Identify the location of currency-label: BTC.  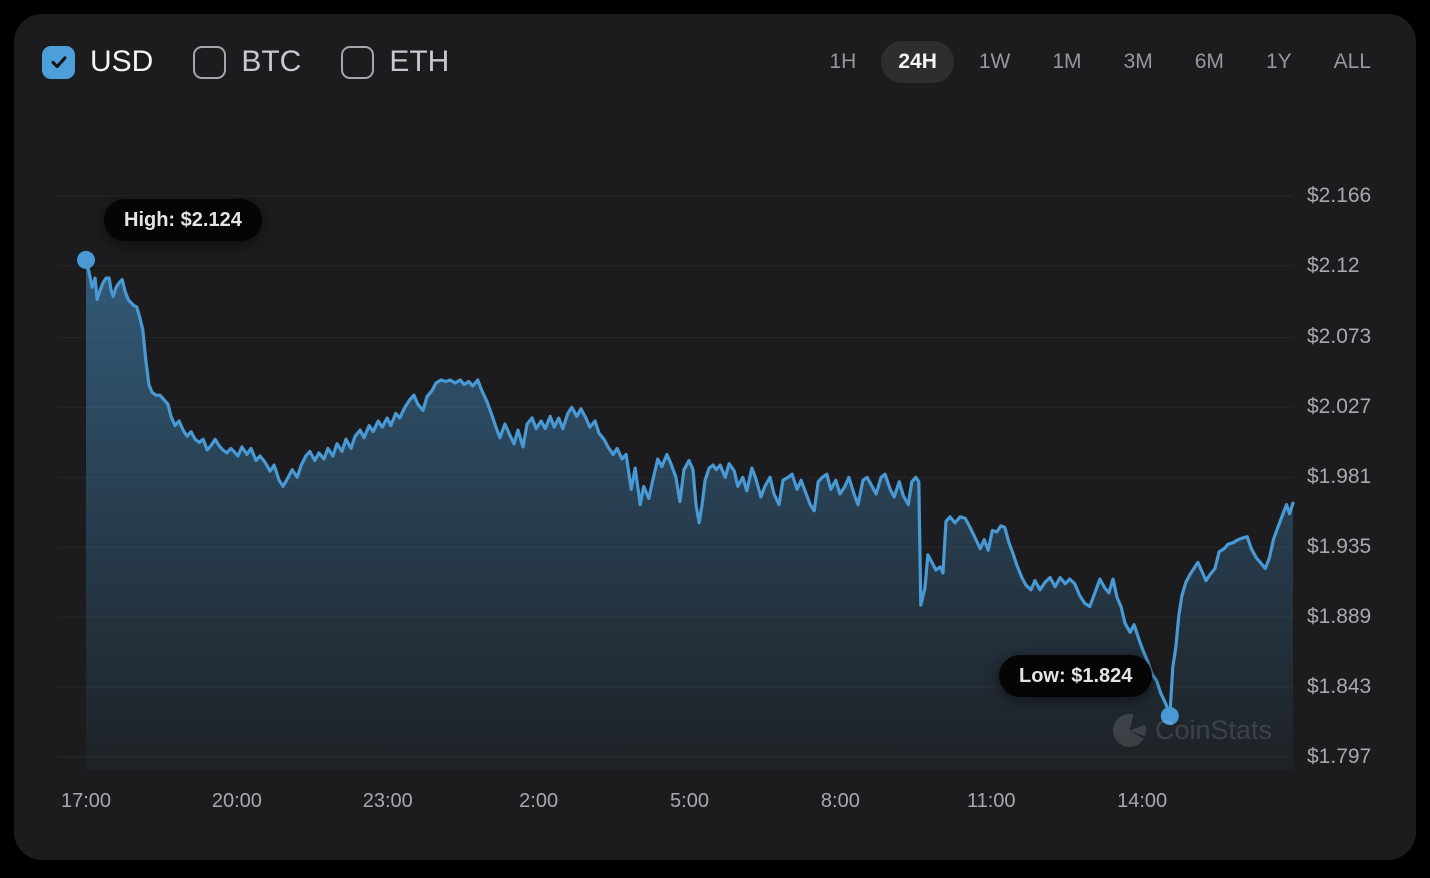
(271, 61).